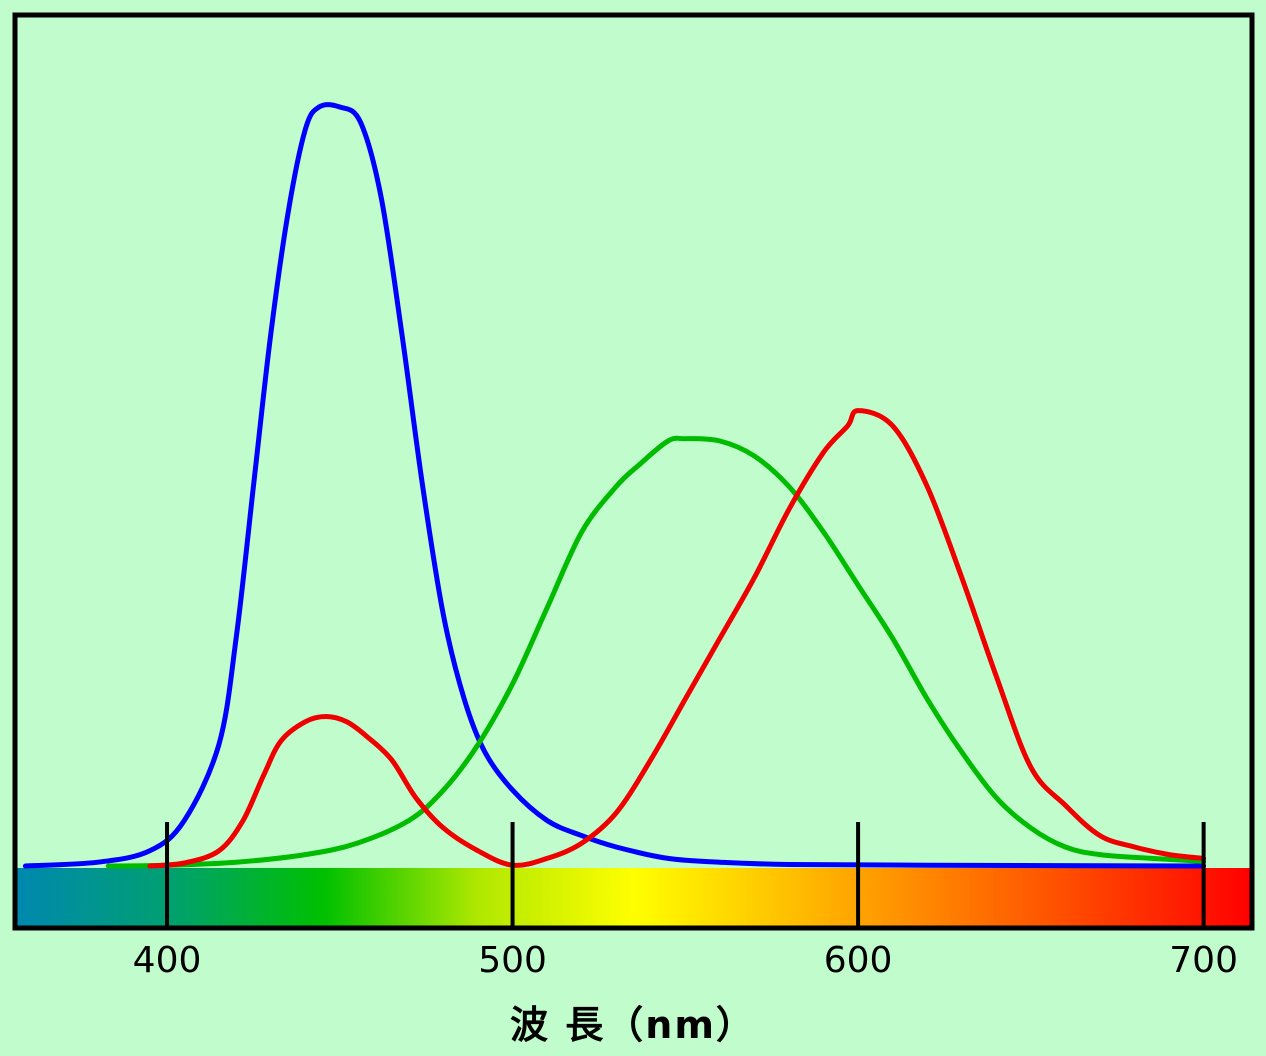 The height and width of the screenshot is (1056, 1266). I want to click on x-tick-label-600: 600, so click(858, 960).